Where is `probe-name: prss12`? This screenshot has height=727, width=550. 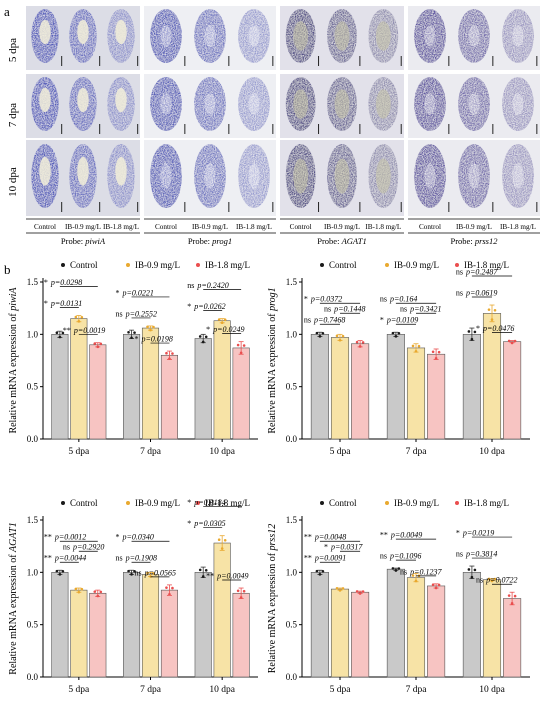 probe-name: prss12 is located at coordinates (486, 241).